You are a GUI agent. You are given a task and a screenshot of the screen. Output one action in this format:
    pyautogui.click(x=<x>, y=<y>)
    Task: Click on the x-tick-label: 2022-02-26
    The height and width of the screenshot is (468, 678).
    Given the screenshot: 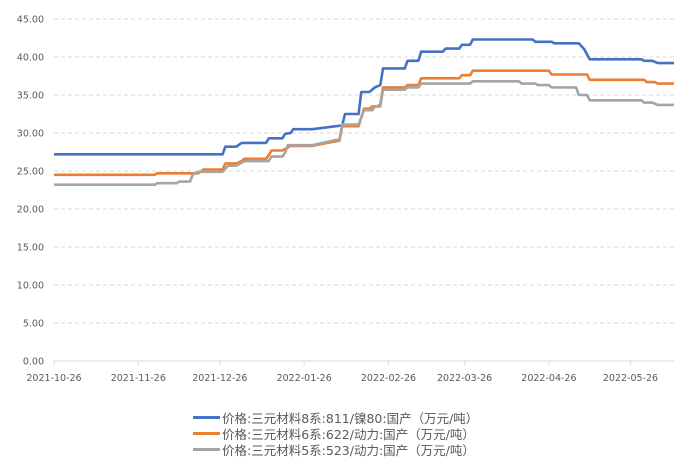 What is the action you would take?
    pyautogui.click(x=388, y=378)
    